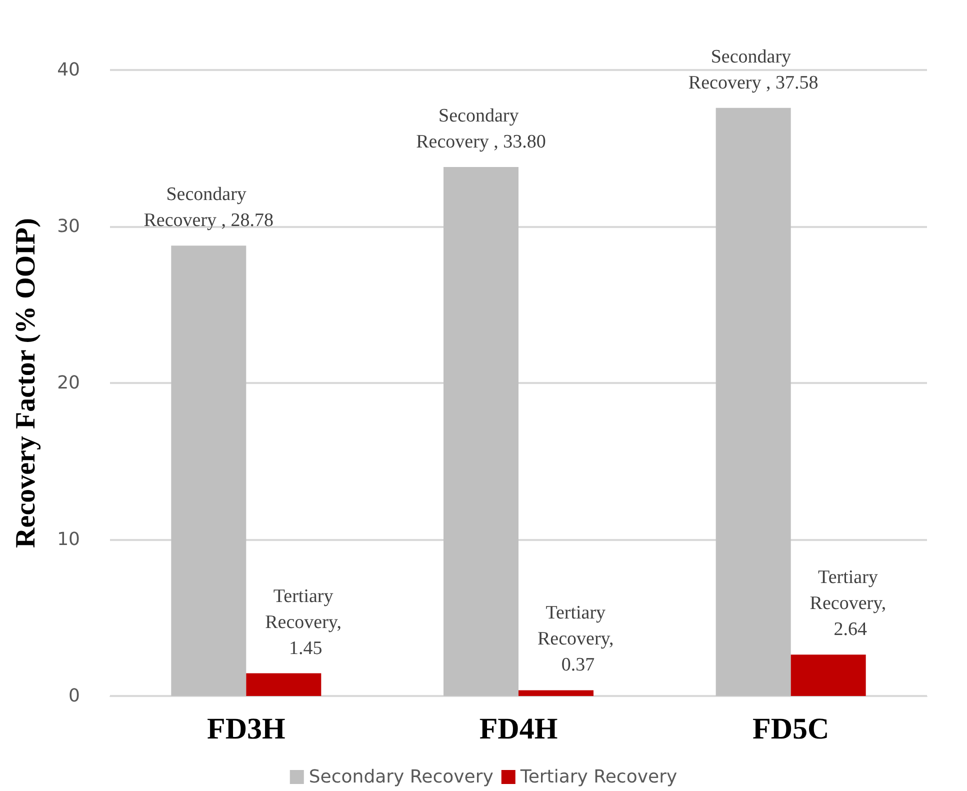 The width and height of the screenshot is (967, 791). I want to click on data-label: Secondary Recovery , 33.80, so click(481, 129).